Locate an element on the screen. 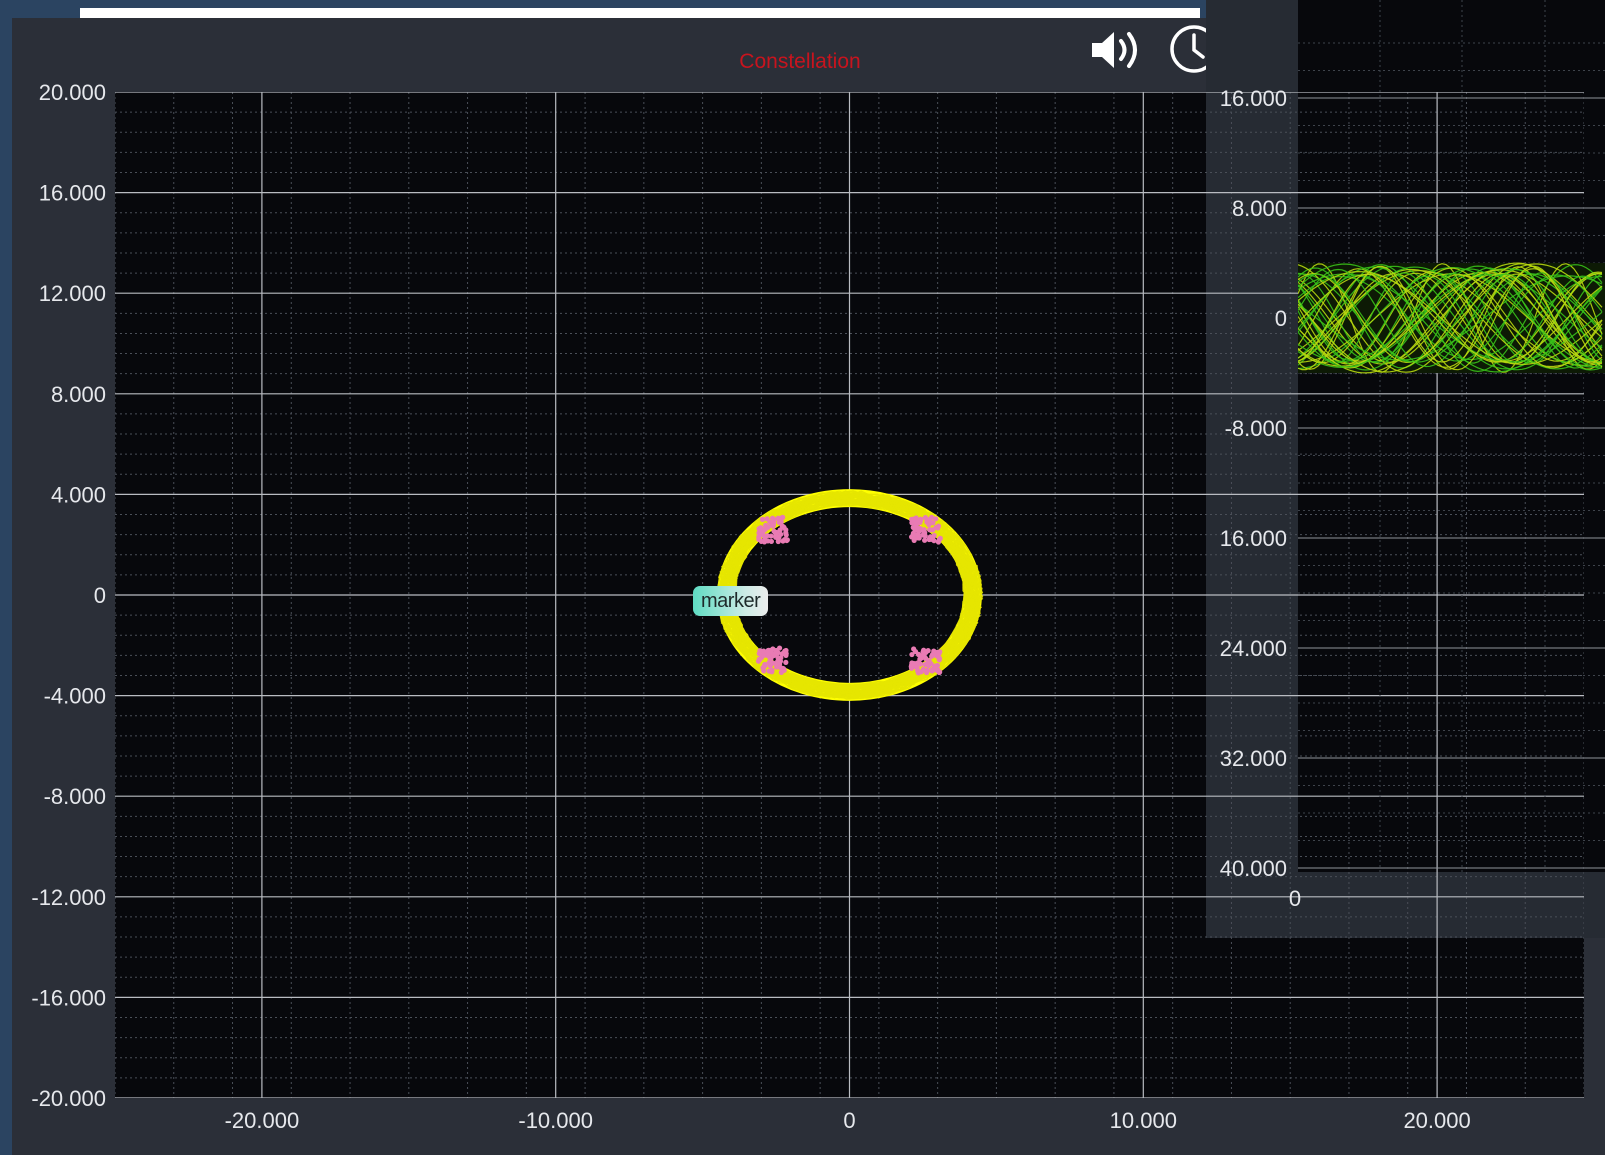 The height and width of the screenshot is (1155, 1605). y-tick-label: 12.000 is located at coordinates (72, 293).